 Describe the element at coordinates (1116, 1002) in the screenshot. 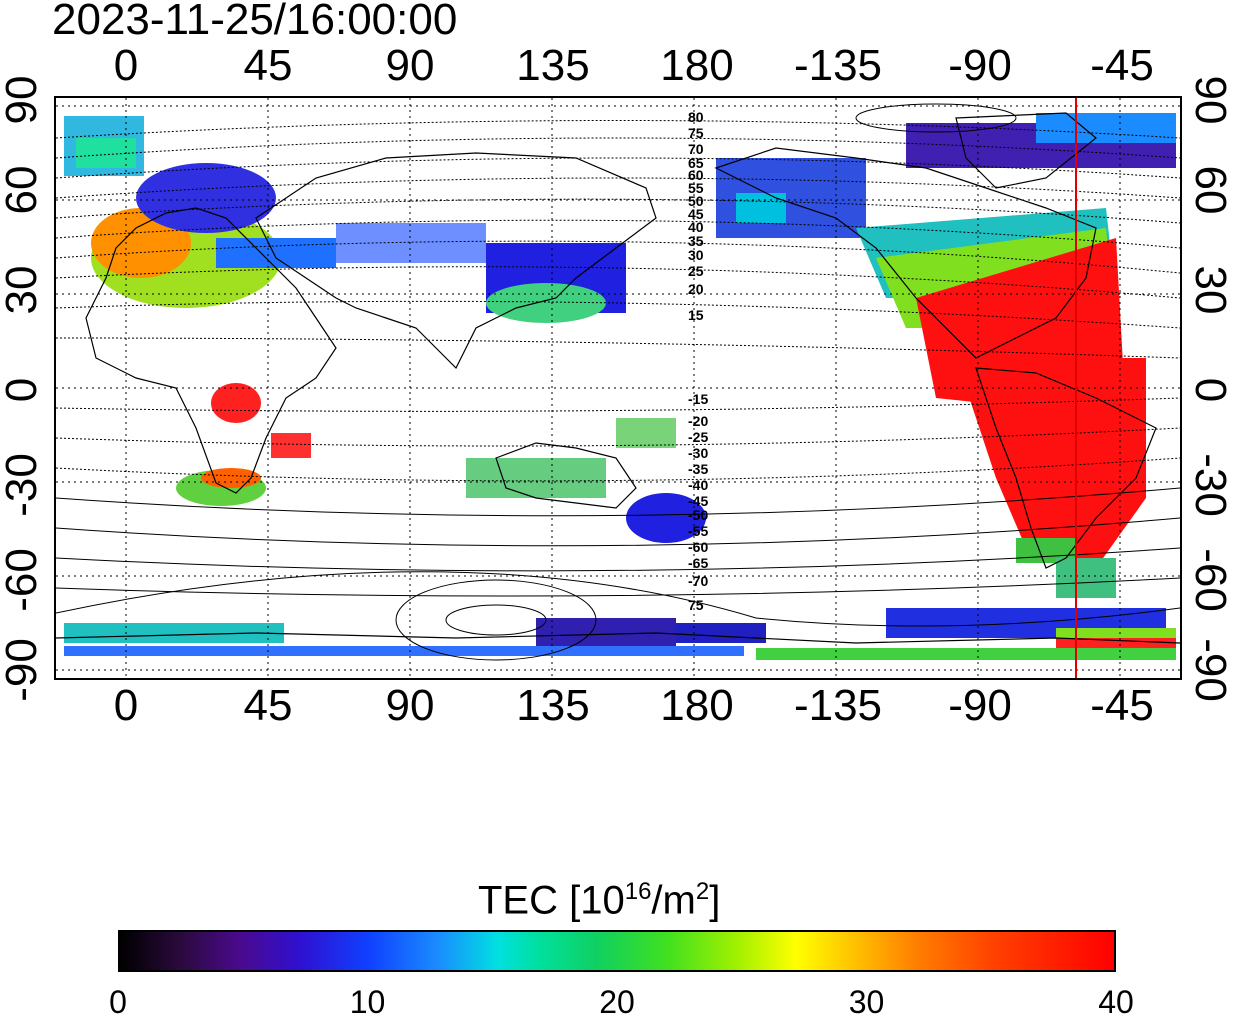

I see `colorbar-tick-label-4: 40` at that location.